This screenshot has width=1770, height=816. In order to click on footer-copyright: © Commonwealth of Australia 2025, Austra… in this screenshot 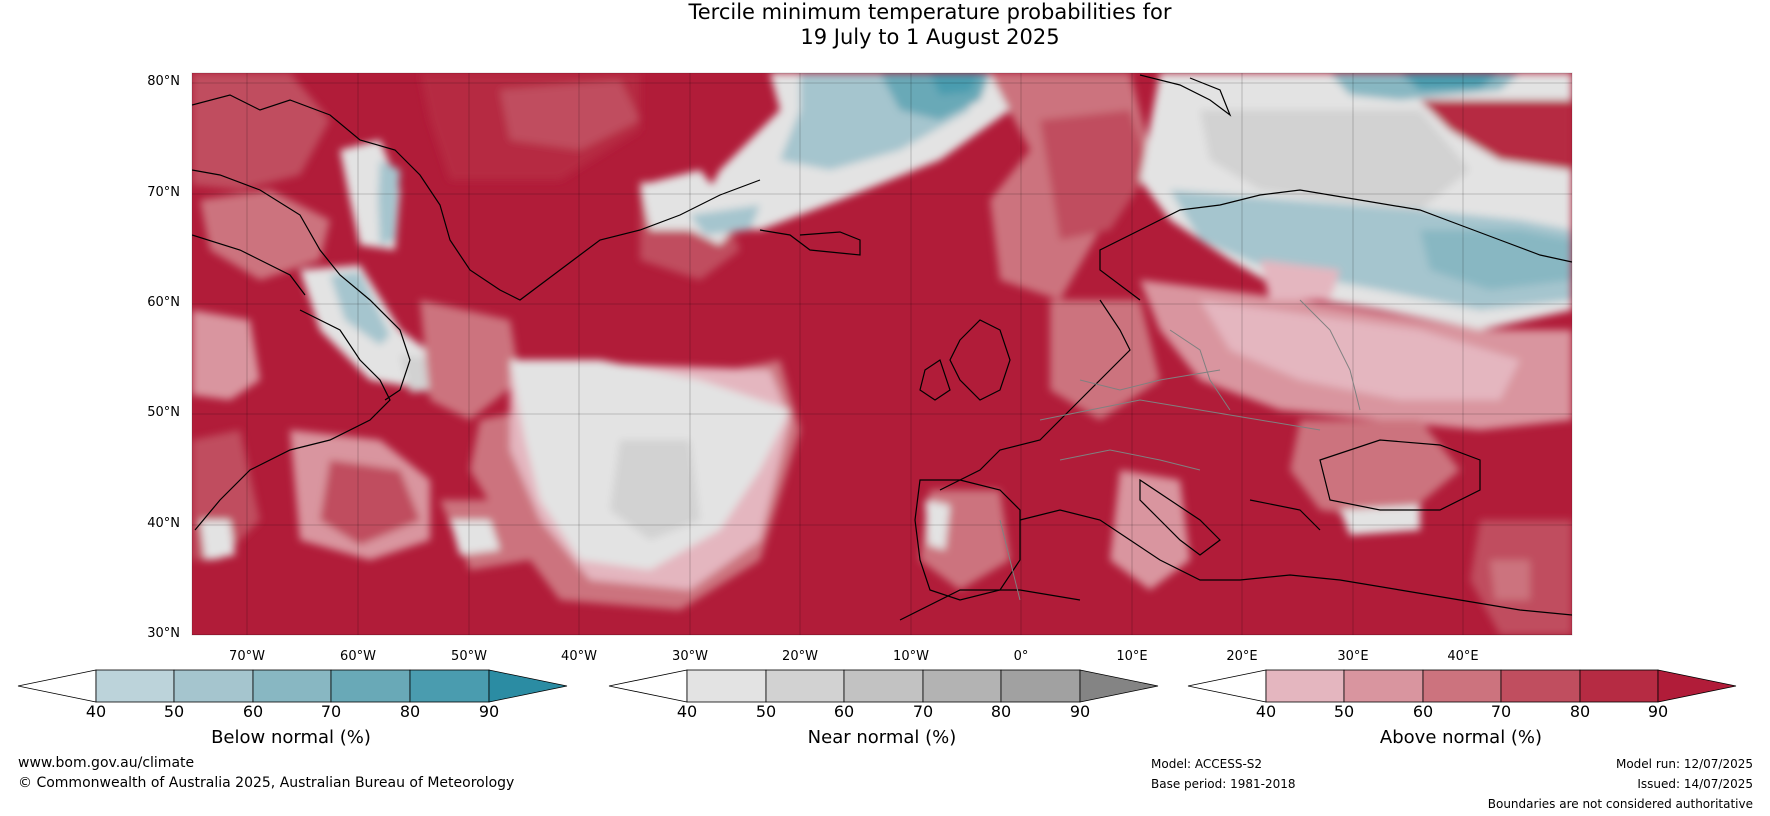, I will do `click(266, 783)`.